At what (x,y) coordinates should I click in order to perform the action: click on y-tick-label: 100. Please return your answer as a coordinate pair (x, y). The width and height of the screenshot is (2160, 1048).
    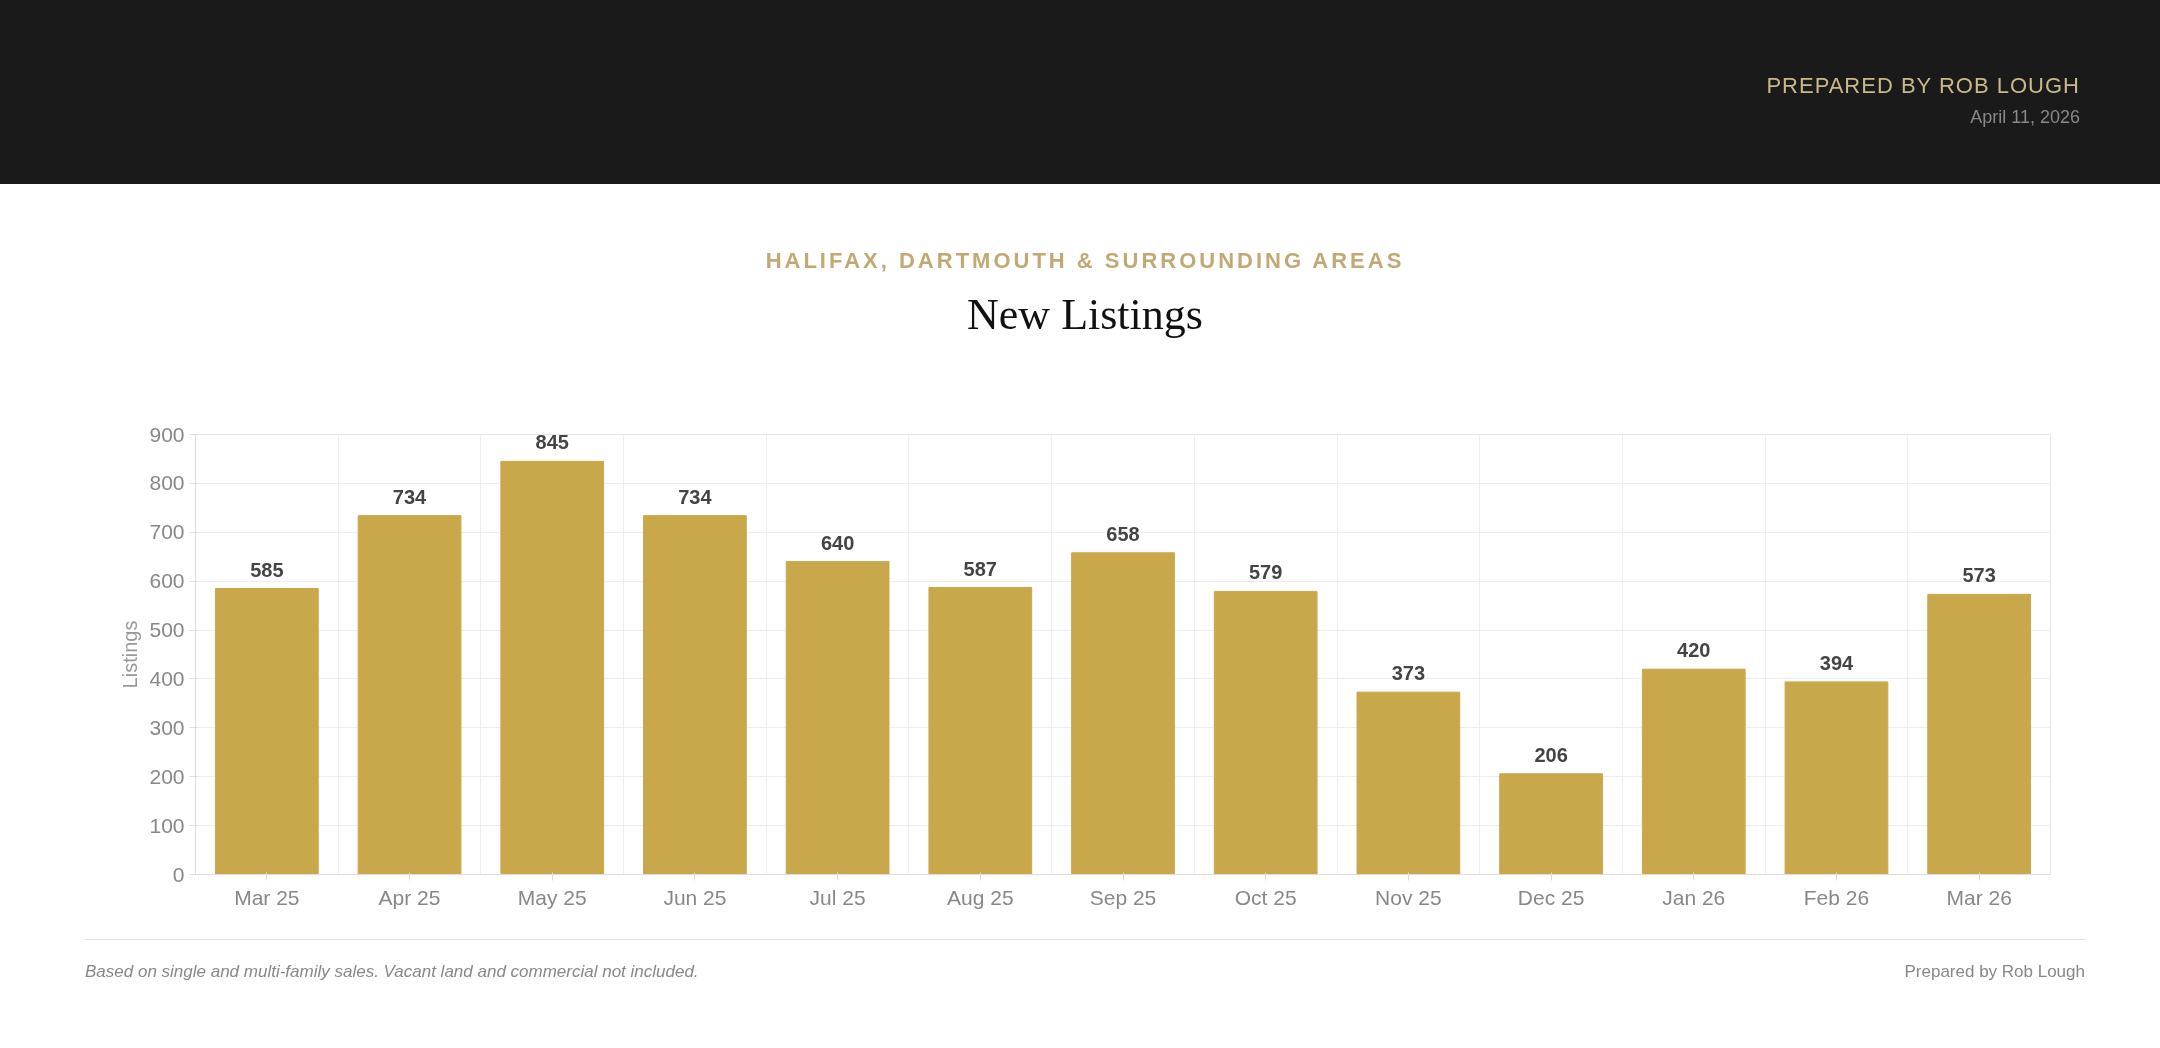
    Looking at the image, I should click on (167, 825).